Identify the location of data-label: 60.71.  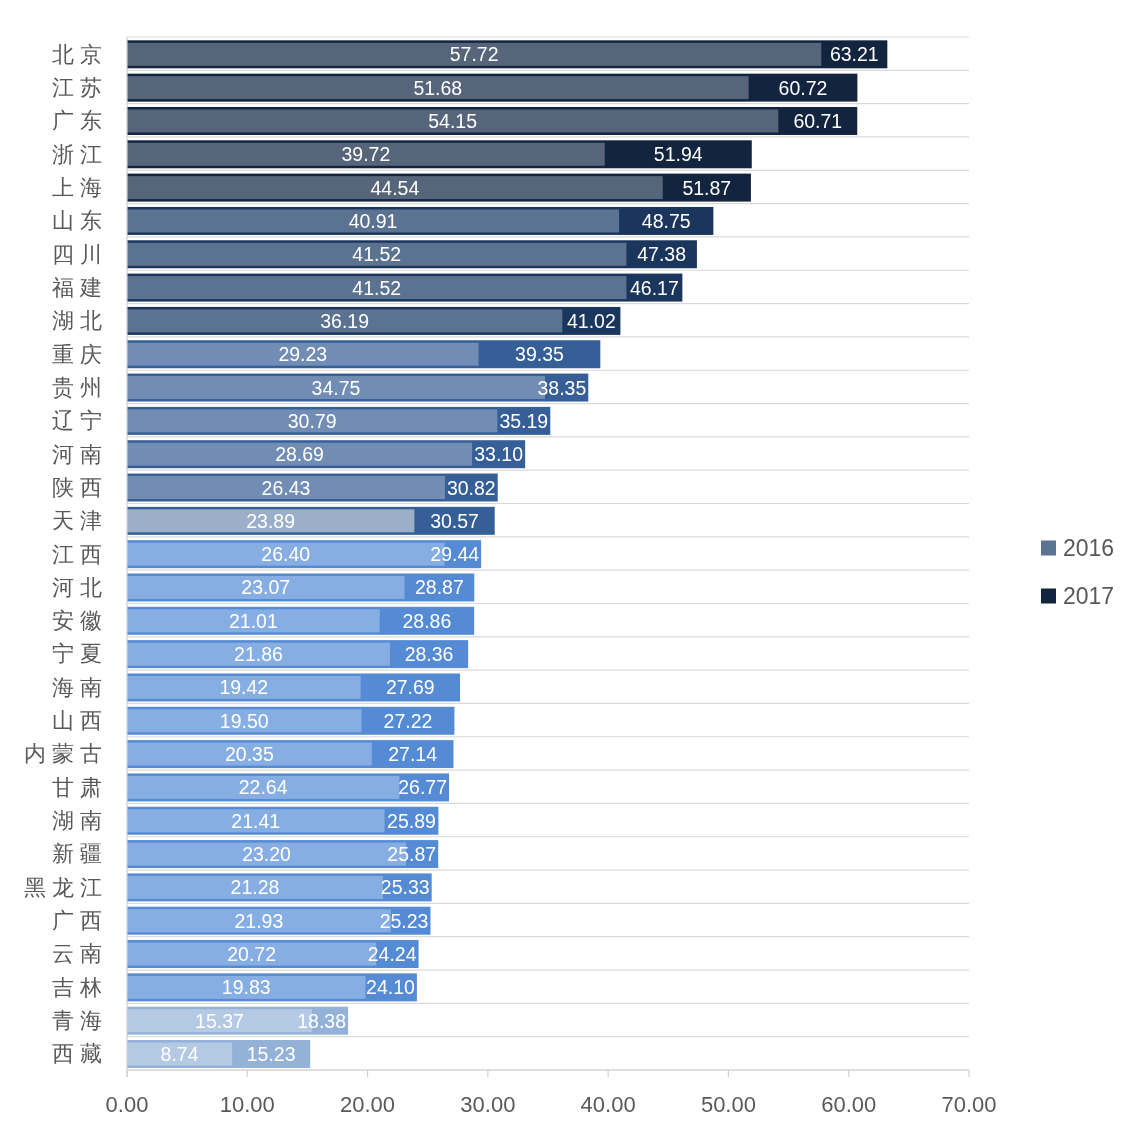
(818, 120).